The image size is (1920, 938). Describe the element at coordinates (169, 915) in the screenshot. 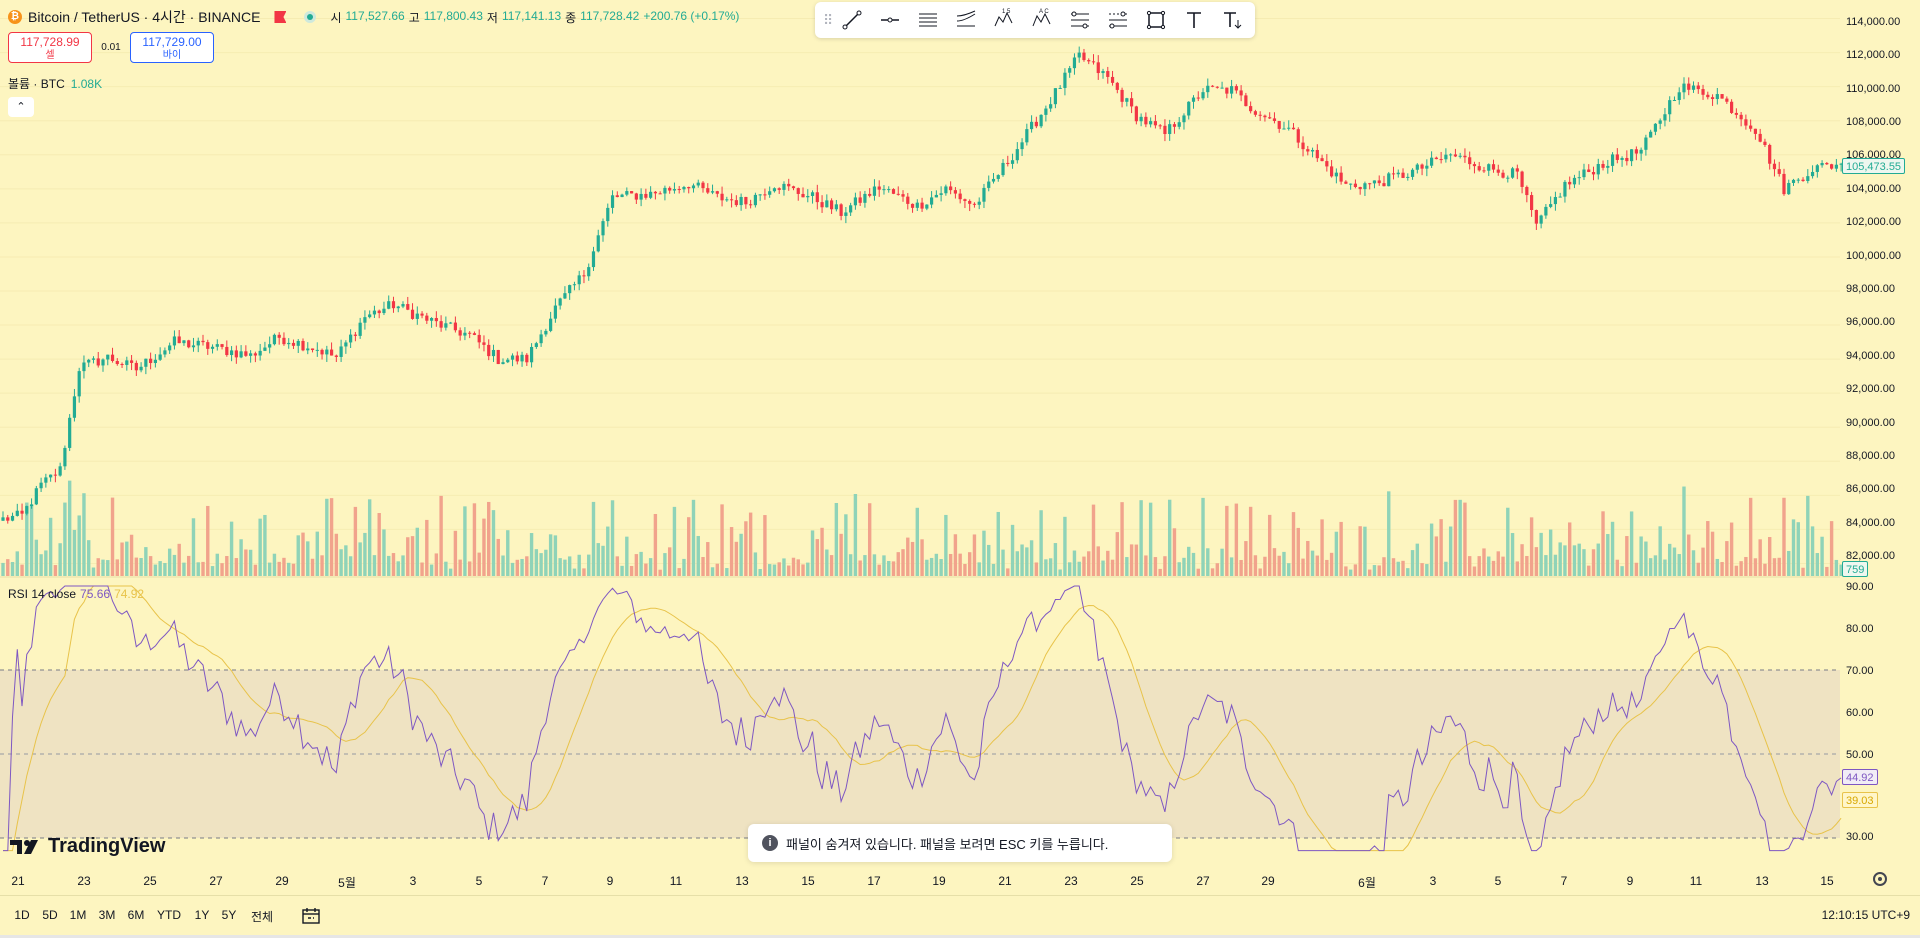

I see `range-ytd: YTD` at that location.